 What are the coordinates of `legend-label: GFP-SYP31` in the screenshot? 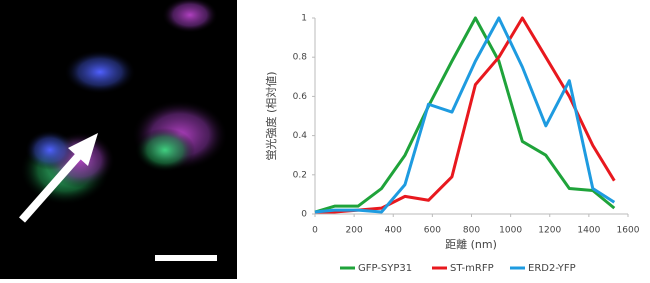 It's located at (385, 268).